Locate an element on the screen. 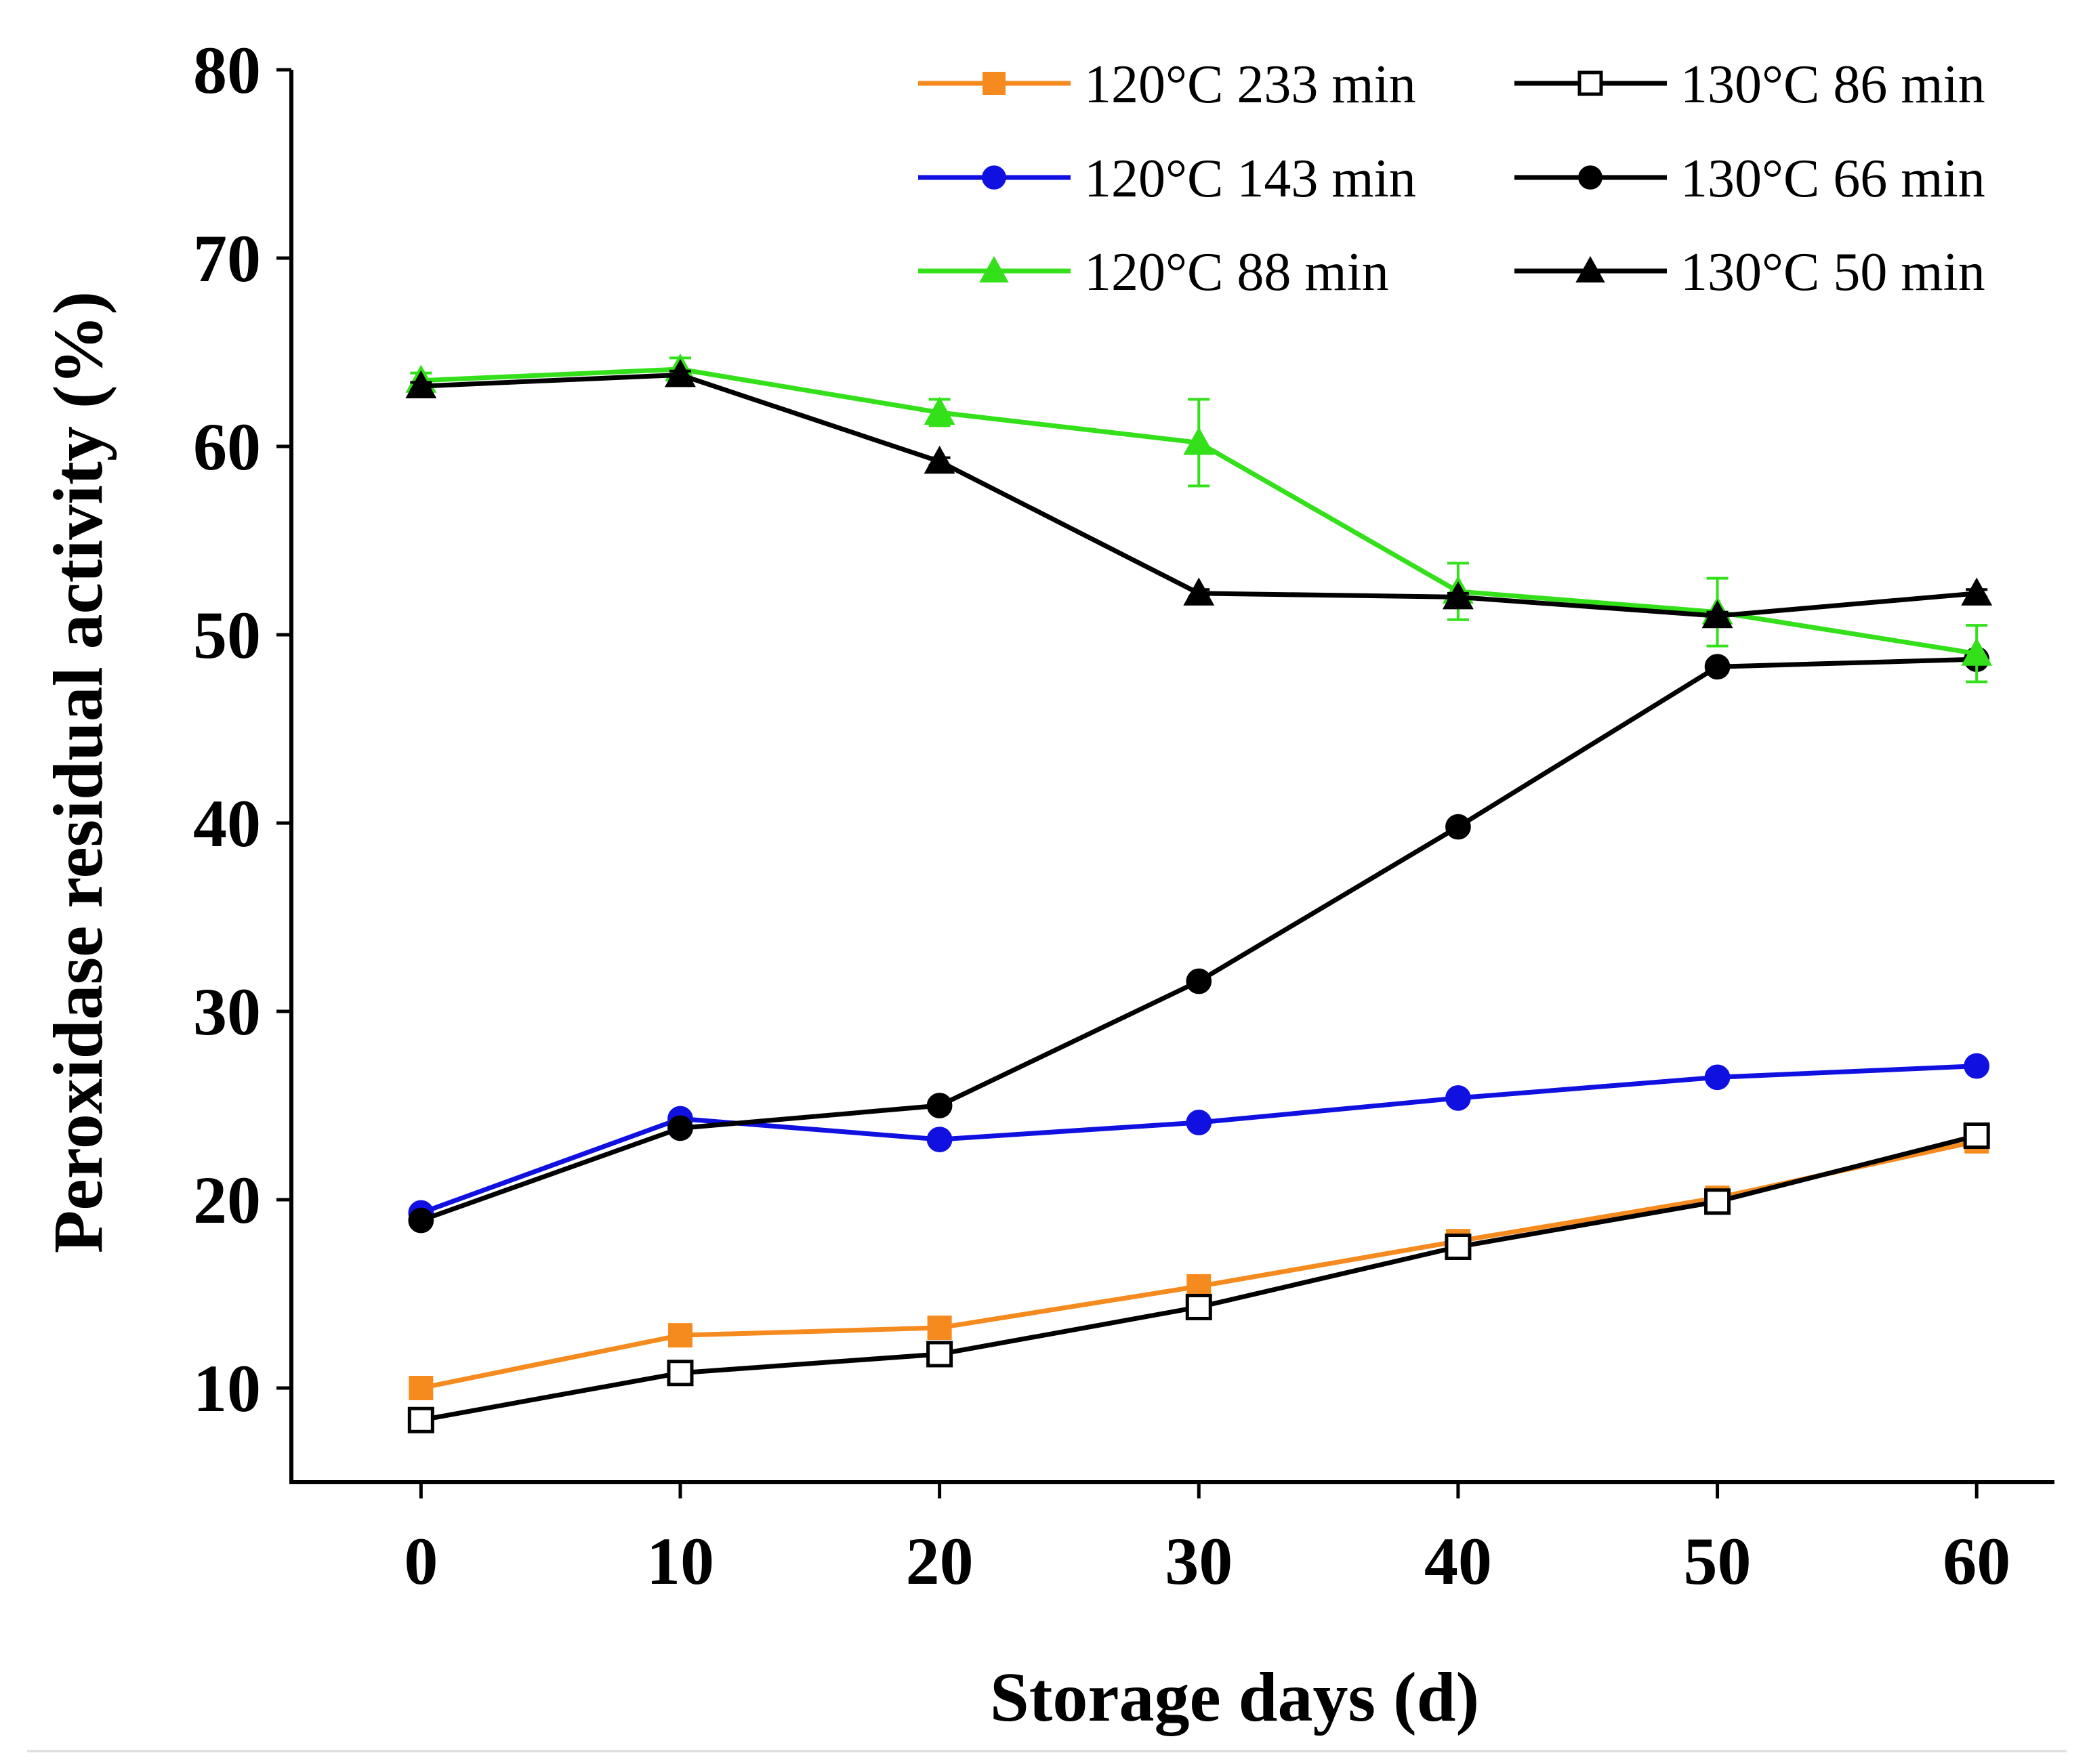 The height and width of the screenshot is (1764, 2089). y-tick-label: 20 is located at coordinates (227, 1200).